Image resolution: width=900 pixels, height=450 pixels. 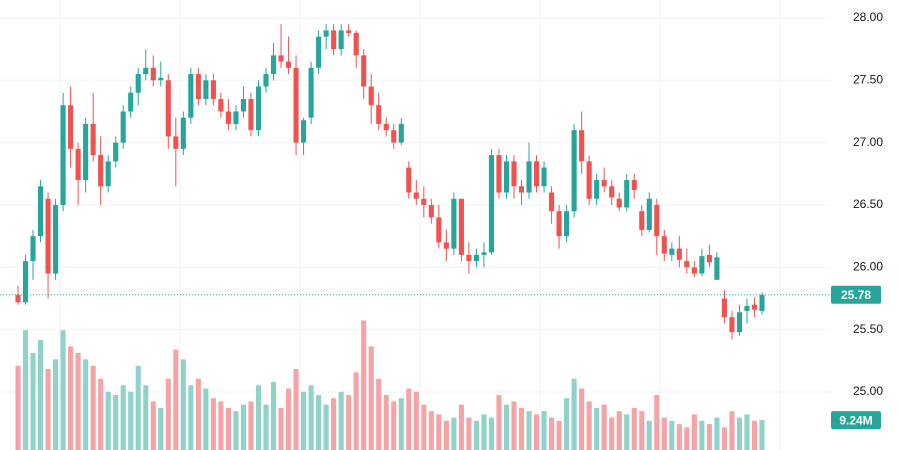 I want to click on y-tick-label: 27.00, so click(x=868, y=142).